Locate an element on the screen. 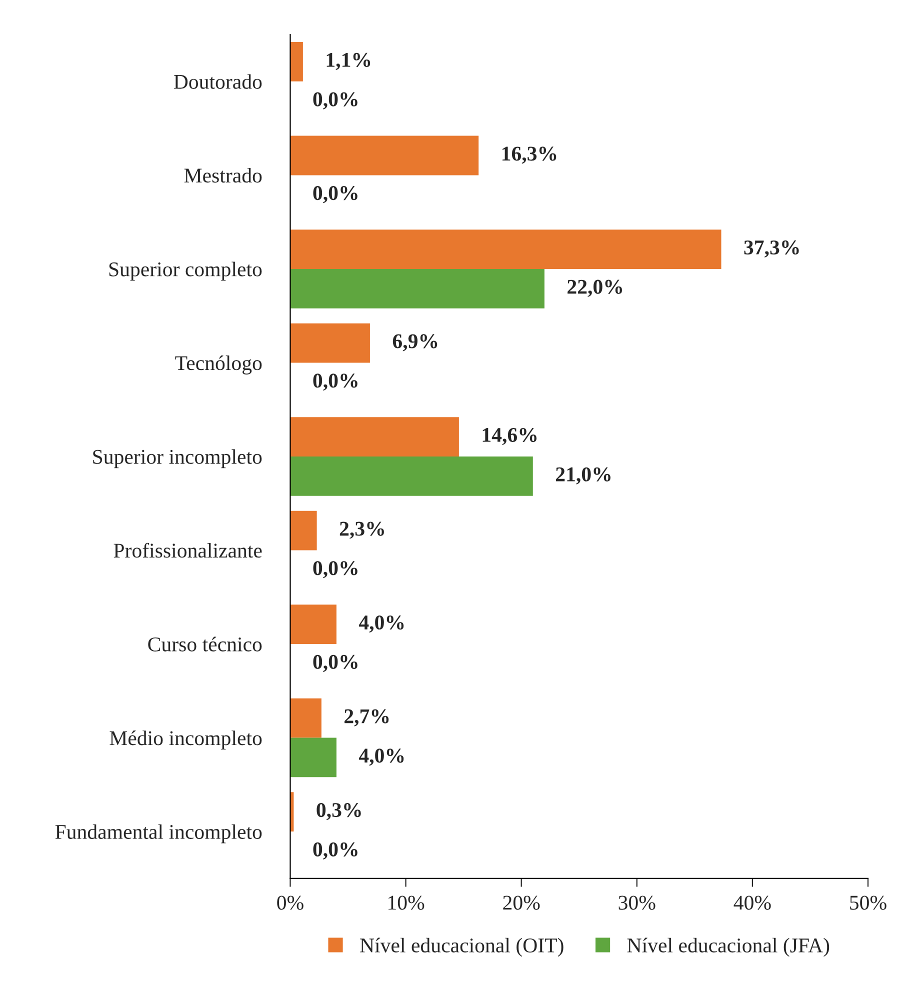 Image resolution: width=907 pixels, height=987 pixels. legend-label: Nível educacional (JFA) is located at coordinates (728, 947).